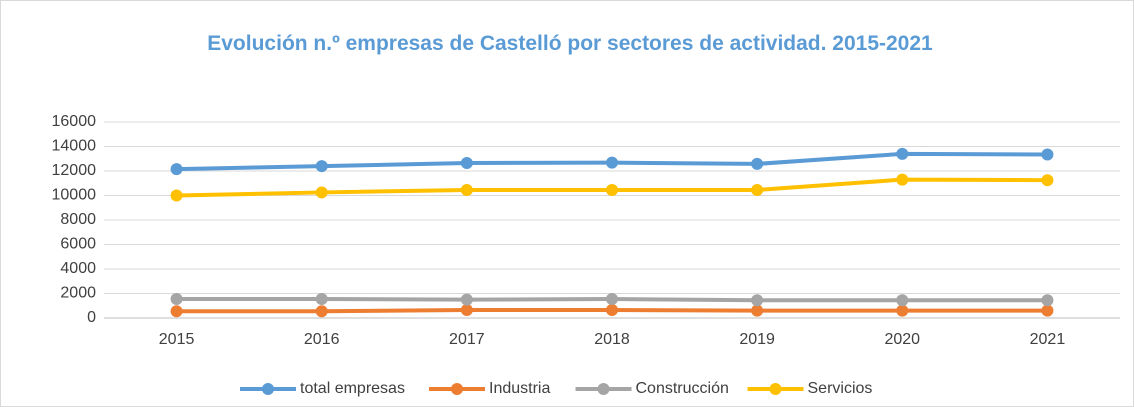  Describe the element at coordinates (74, 121) in the screenshot. I see `y-tick-label: 16000` at that location.